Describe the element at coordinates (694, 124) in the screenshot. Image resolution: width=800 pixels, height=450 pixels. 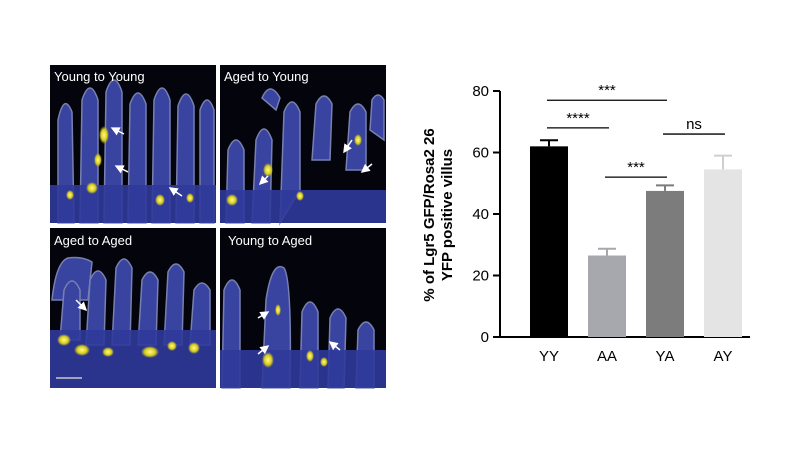
I see `significance-label: ns` at that location.